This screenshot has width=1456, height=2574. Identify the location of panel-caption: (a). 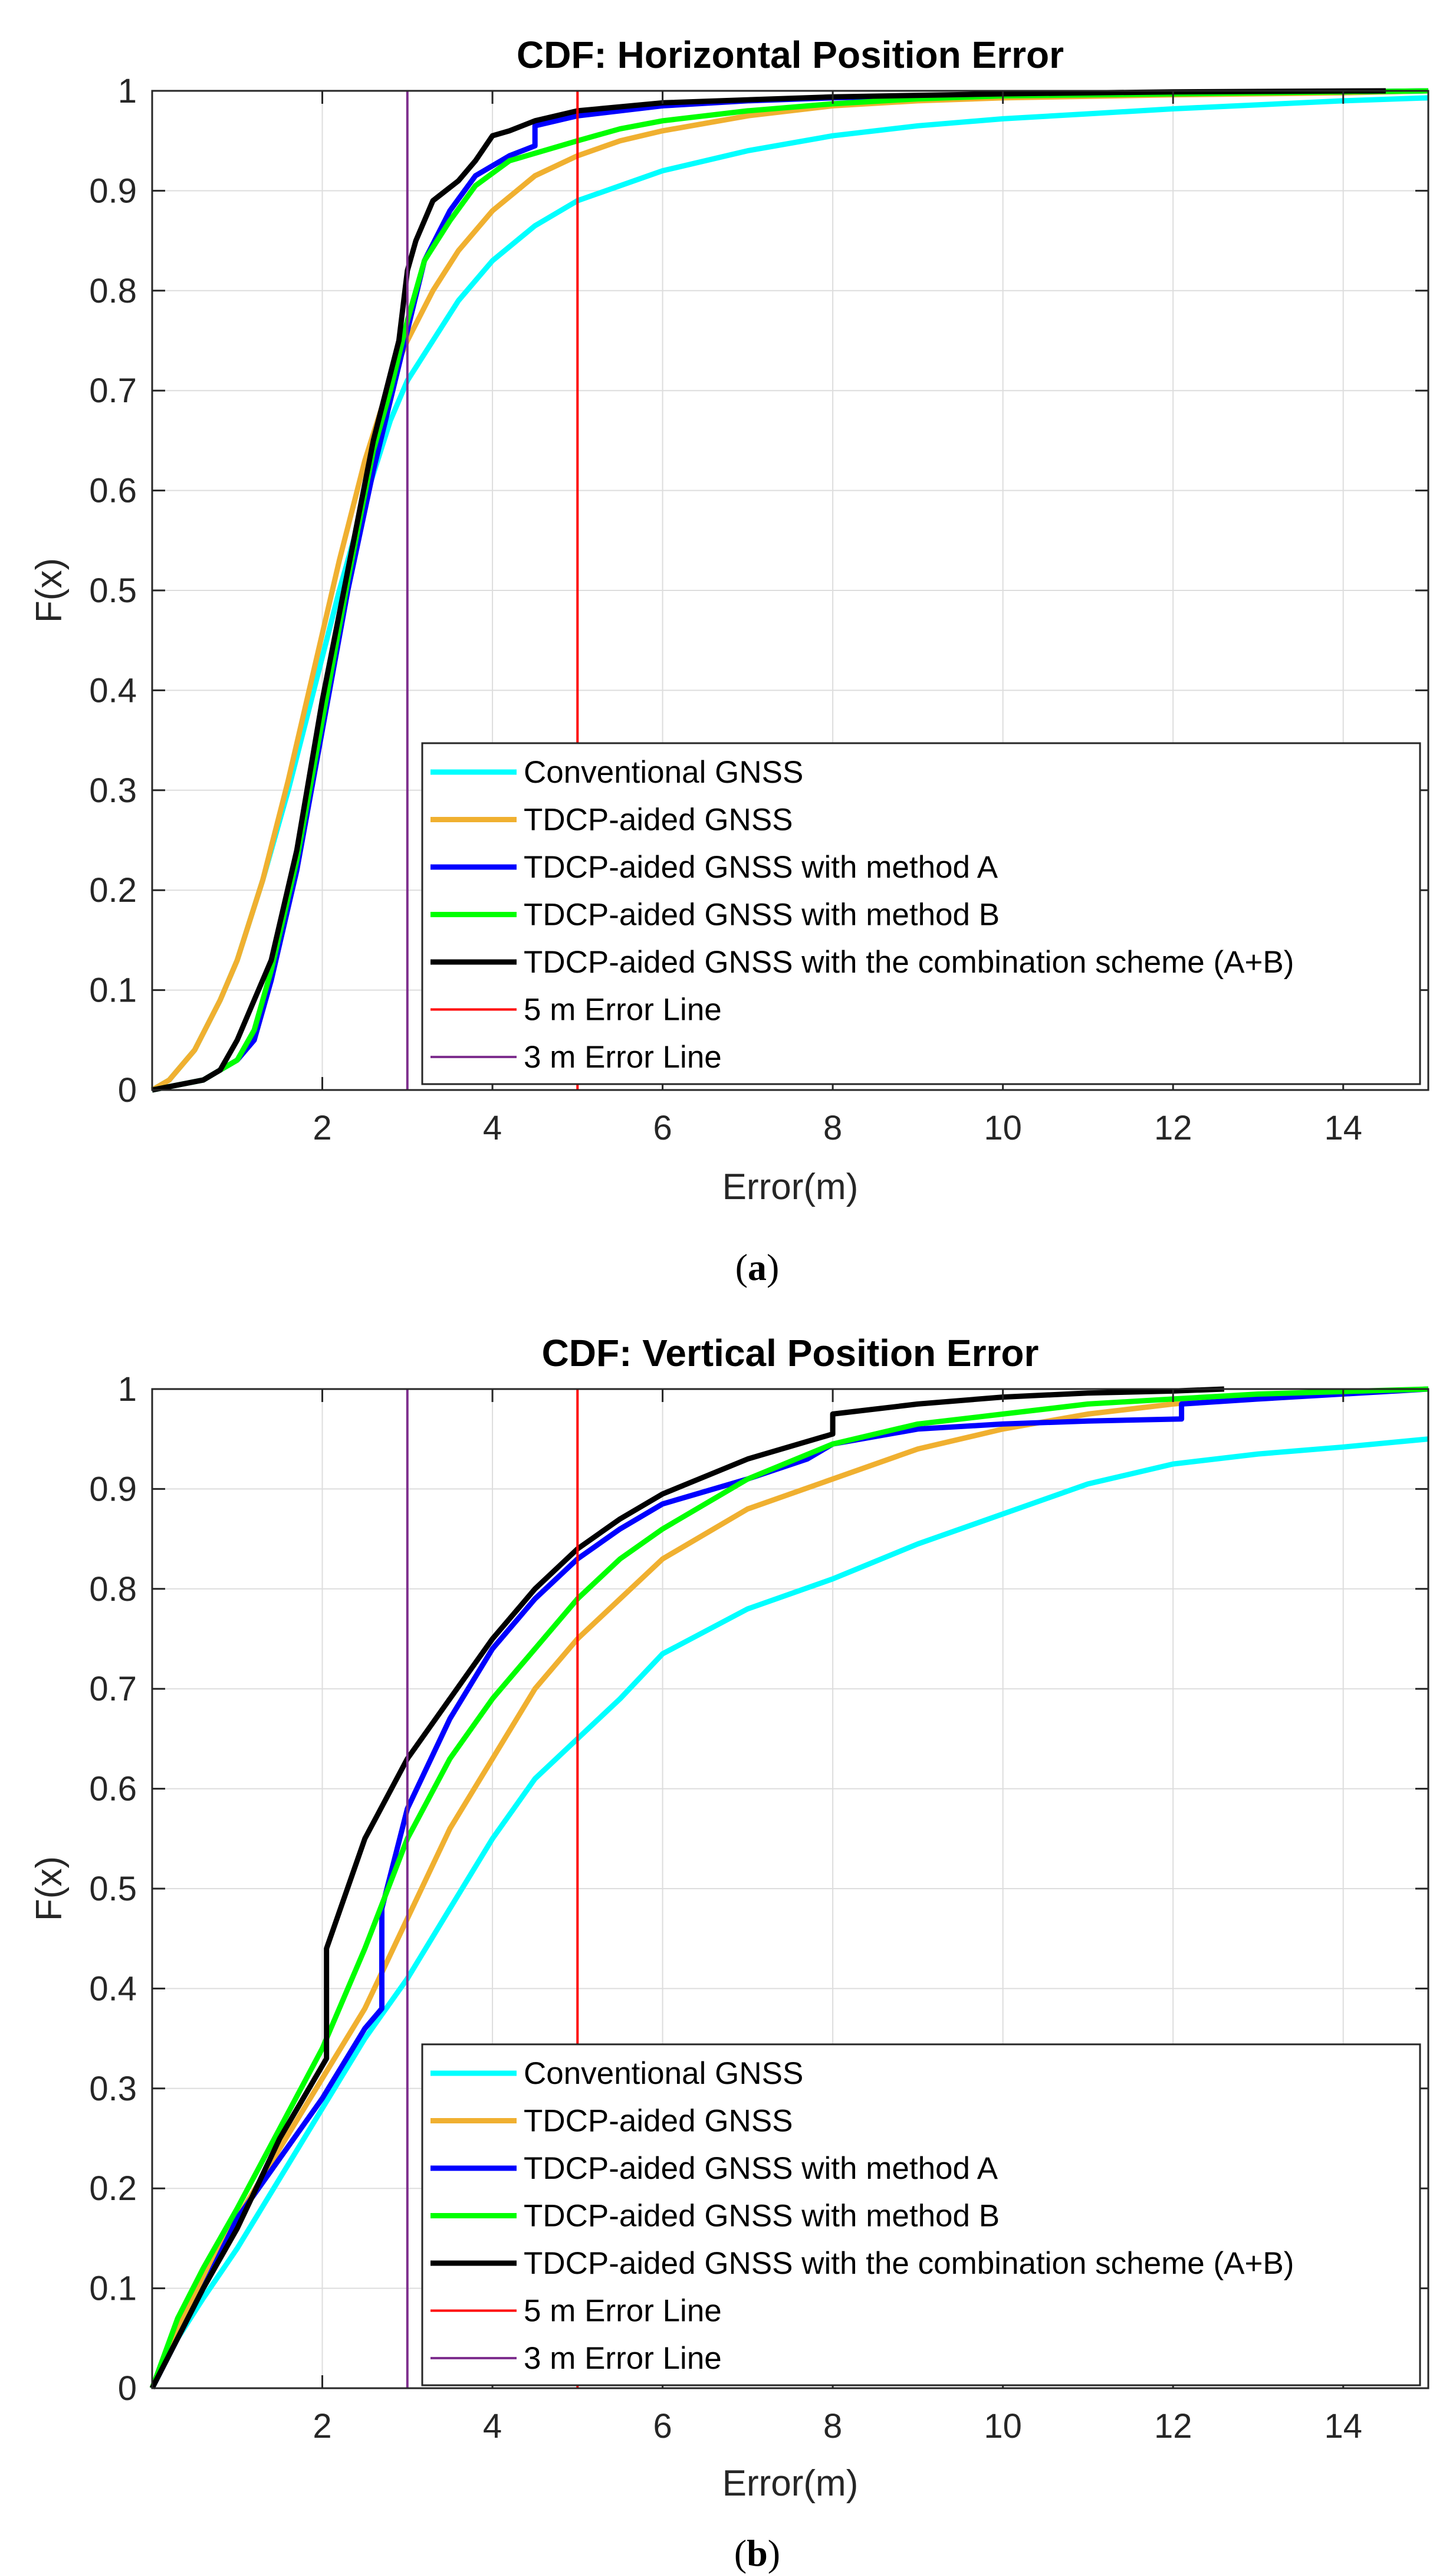
(757, 1267).